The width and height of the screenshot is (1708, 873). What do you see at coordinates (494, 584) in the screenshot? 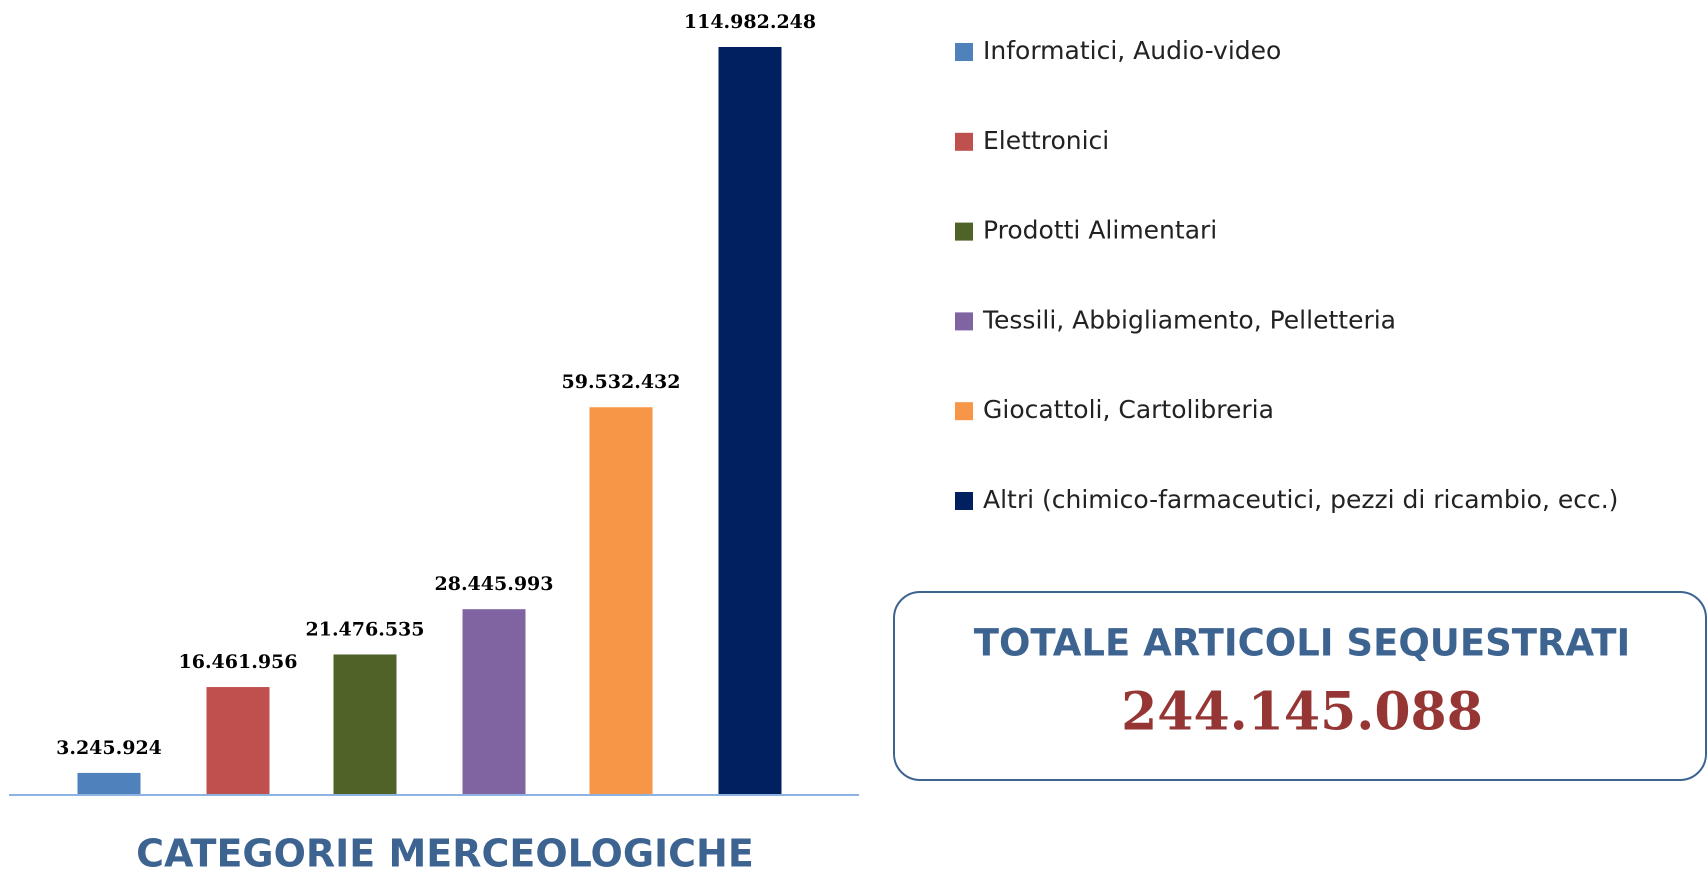
I see `value-label: 28.445.993` at bounding box center [494, 584].